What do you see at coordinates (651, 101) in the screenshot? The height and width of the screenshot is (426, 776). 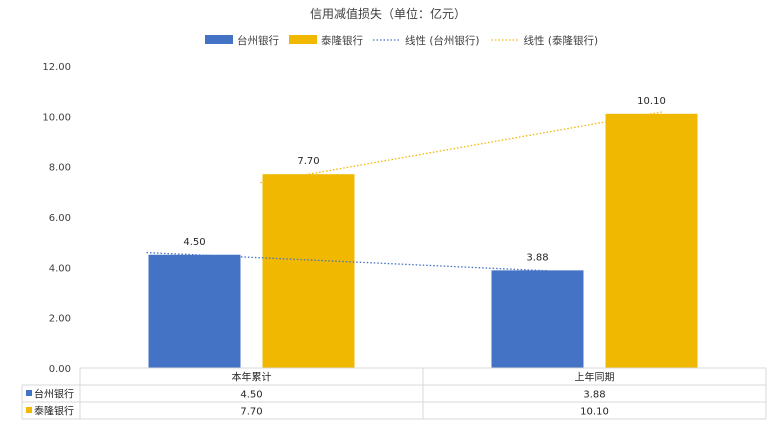 I see `data-label-2-2: 10.10` at bounding box center [651, 101].